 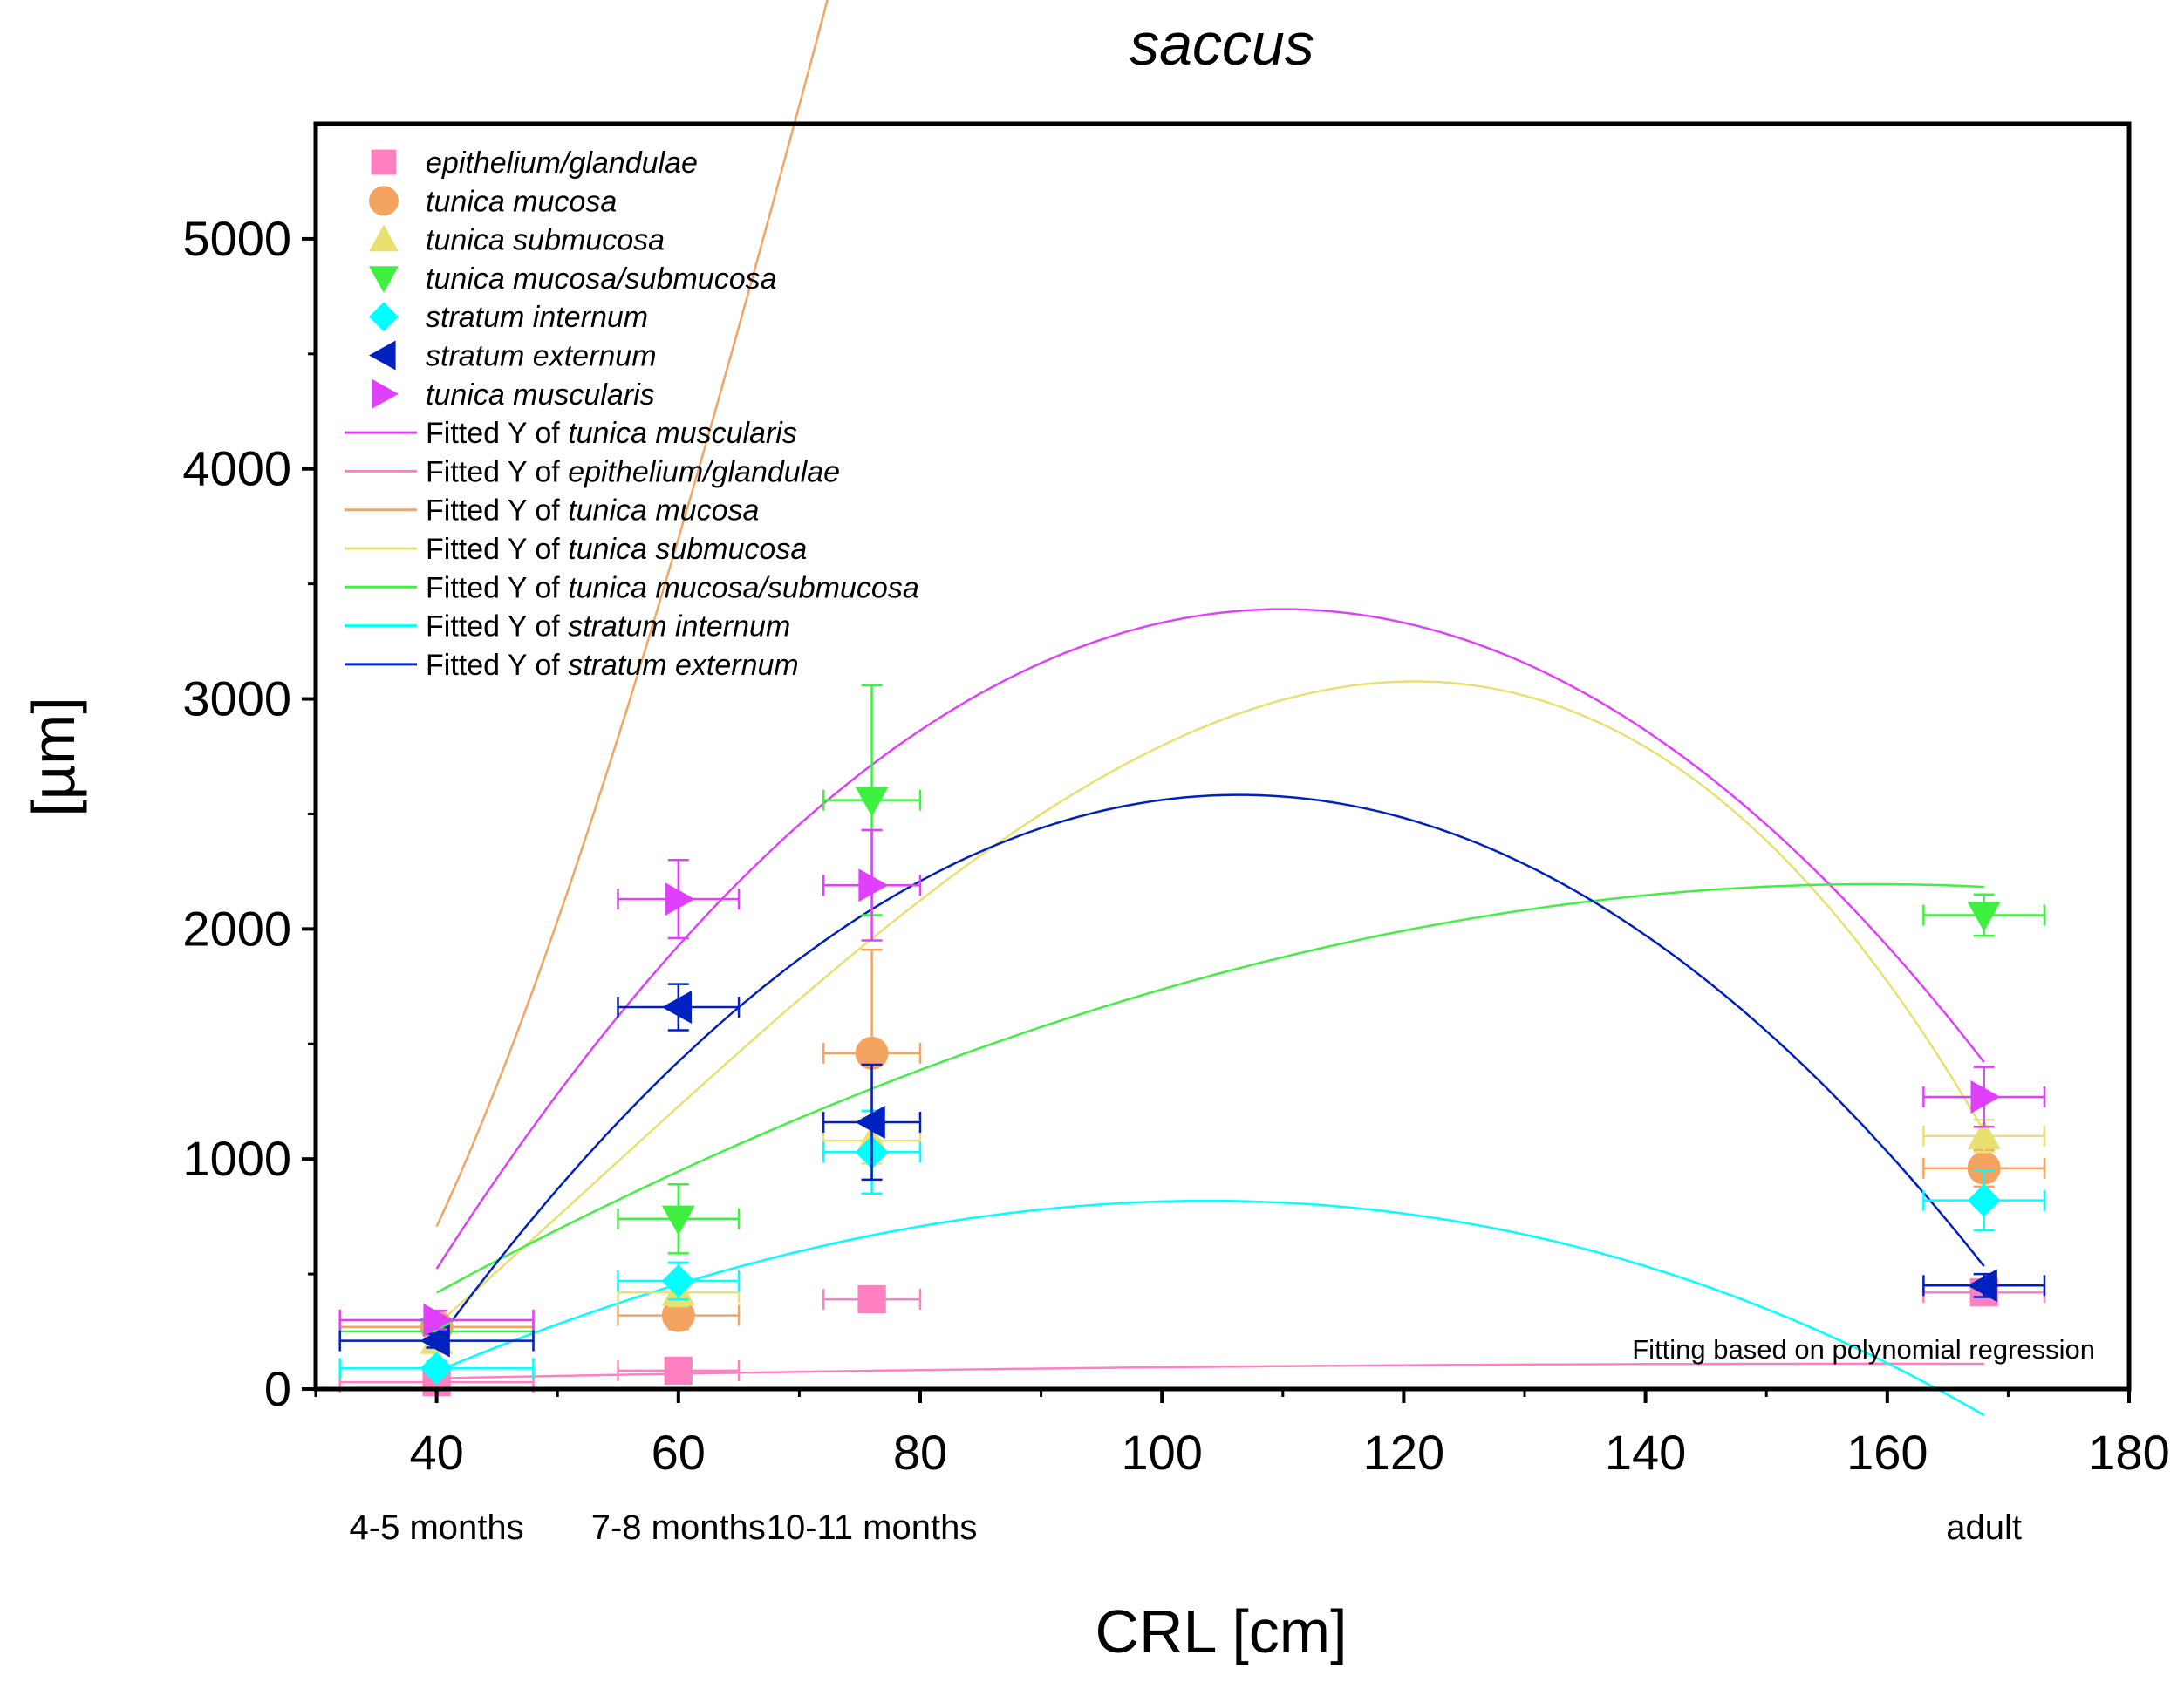 What do you see at coordinates (672, 587) in the screenshot?
I see `legend-fit-label-tunica-mucosa-submucosa: Fitted Y of tunica mucosa/submucosa` at bounding box center [672, 587].